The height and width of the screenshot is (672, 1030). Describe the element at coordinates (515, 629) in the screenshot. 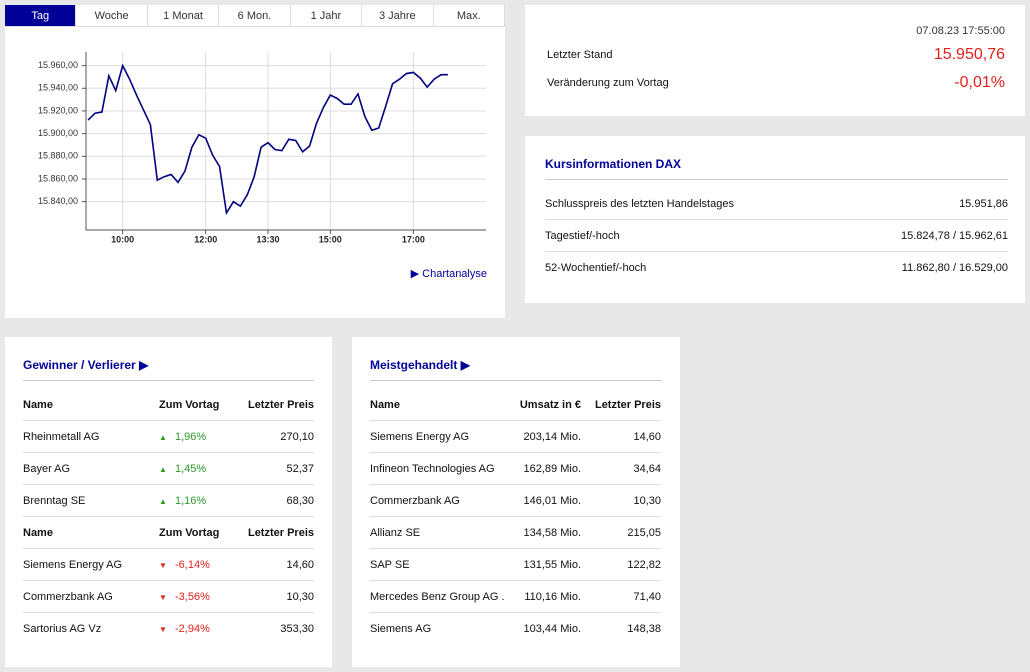

I see `row: Siemens AG 103,44 Mio. 148,38` at that location.